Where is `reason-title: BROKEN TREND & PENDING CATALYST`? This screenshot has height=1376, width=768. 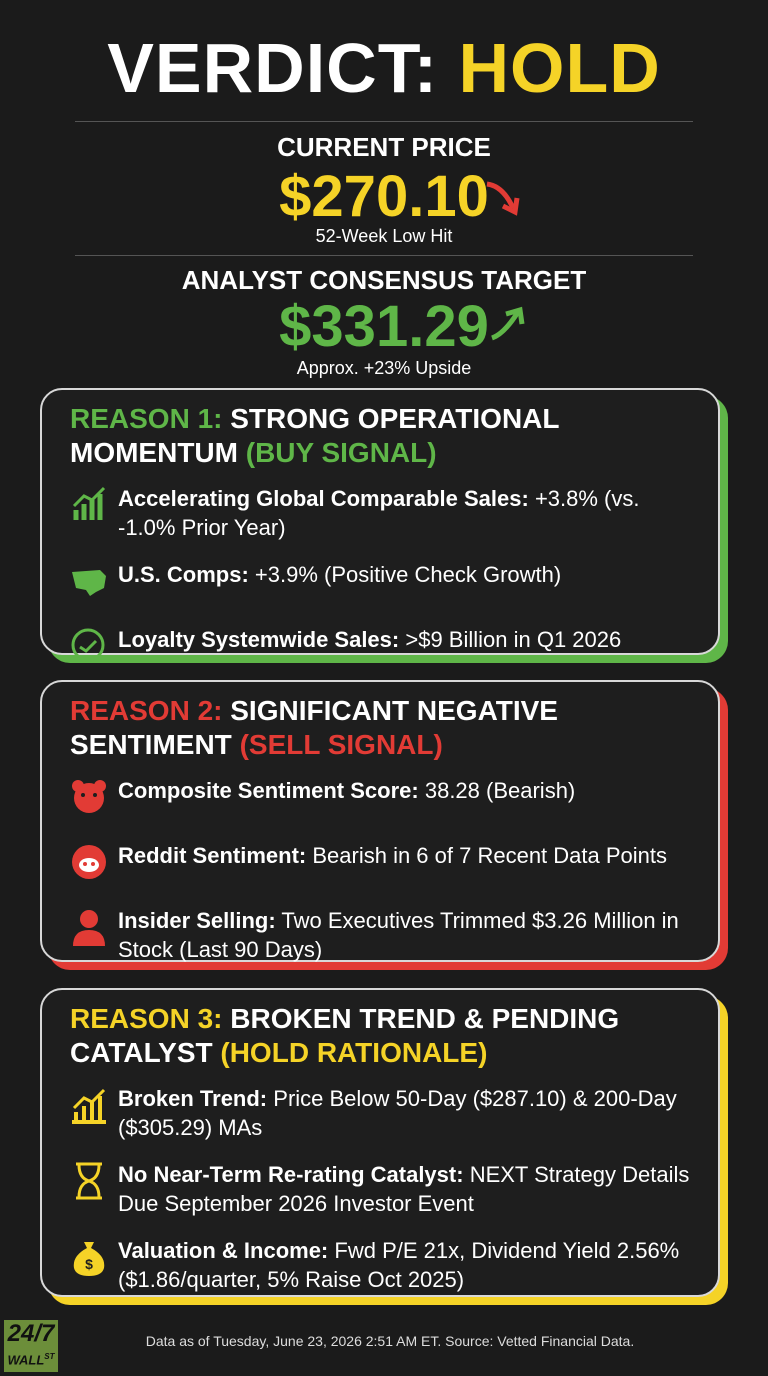
reason-title: BROKEN TREND & PENDING CATALYST is located at coordinates (345, 1035).